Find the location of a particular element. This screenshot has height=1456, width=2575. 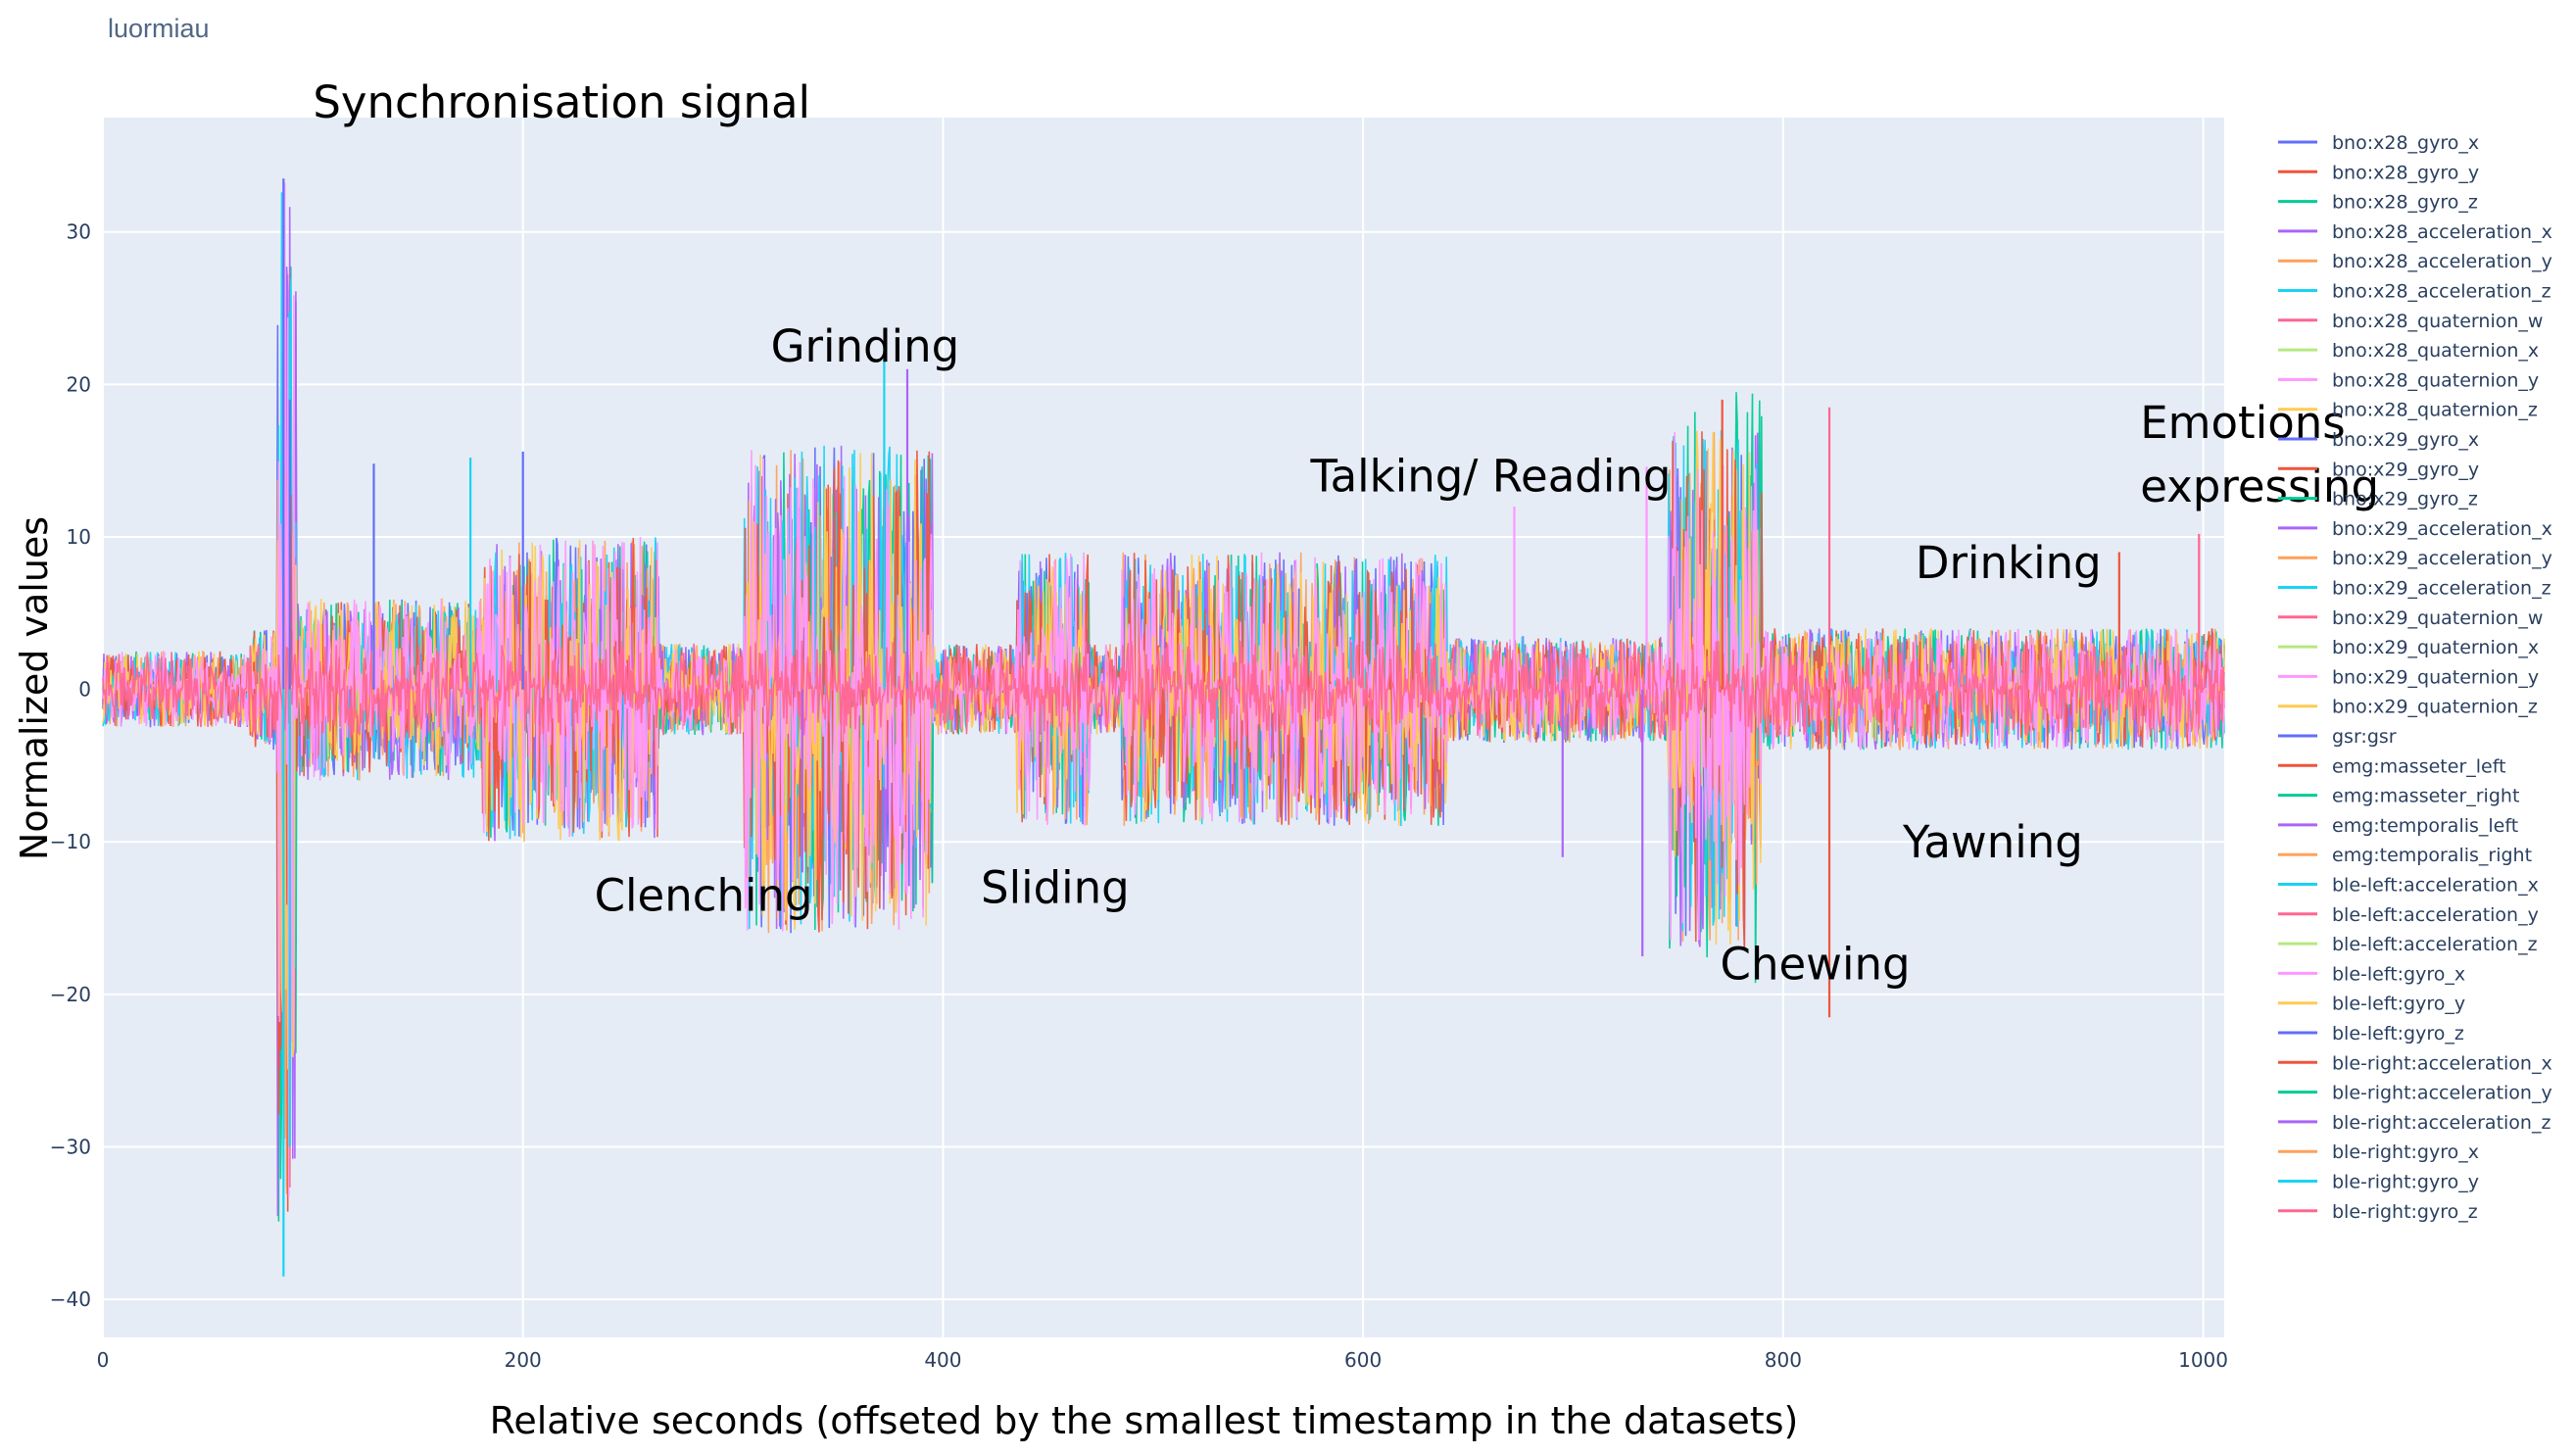

legend-label: bno:x29_acceleration_x is located at coordinates (2442, 529).